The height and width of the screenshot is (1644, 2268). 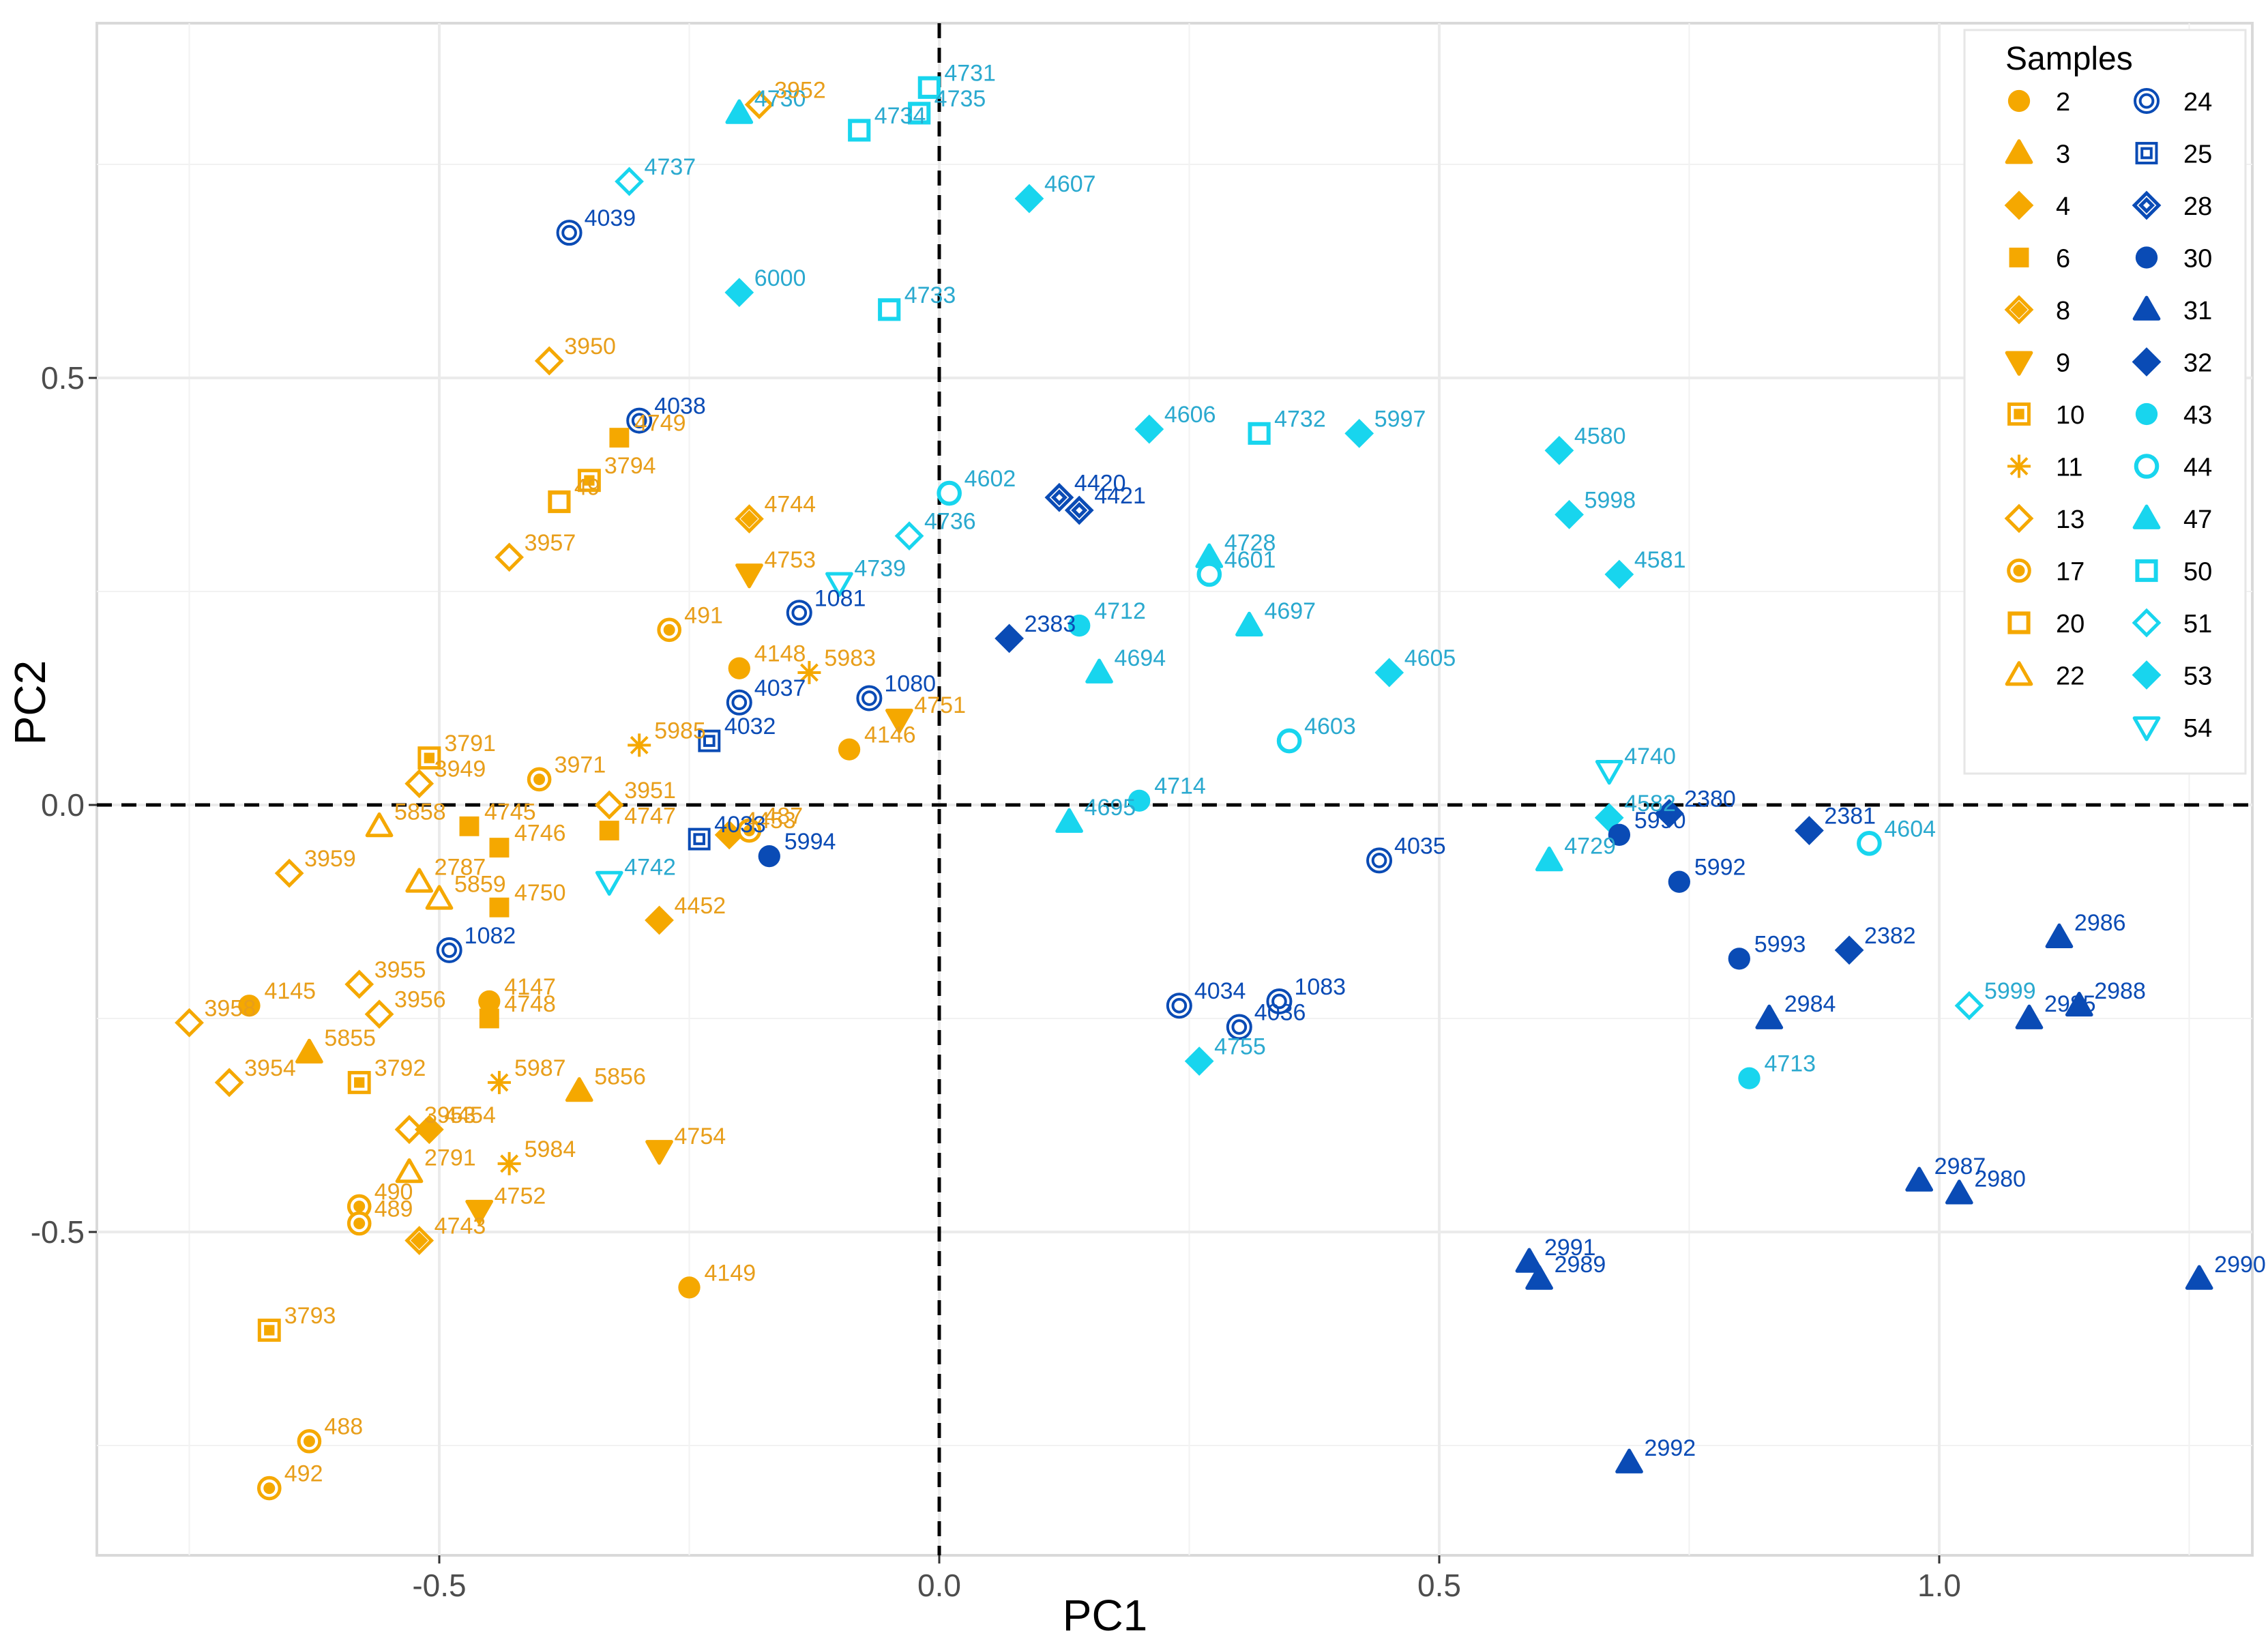 What do you see at coordinates (1780, 944) in the screenshot?
I see `point-label: 5993` at bounding box center [1780, 944].